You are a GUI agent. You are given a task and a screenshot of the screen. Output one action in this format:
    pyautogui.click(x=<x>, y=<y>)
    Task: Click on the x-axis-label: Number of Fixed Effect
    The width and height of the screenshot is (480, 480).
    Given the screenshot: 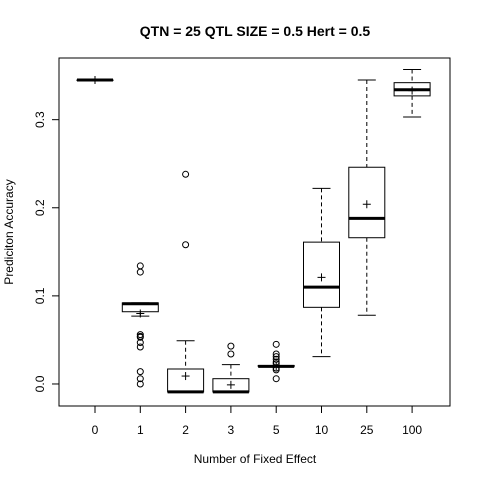 What is the action you would take?
    pyautogui.click(x=255, y=459)
    